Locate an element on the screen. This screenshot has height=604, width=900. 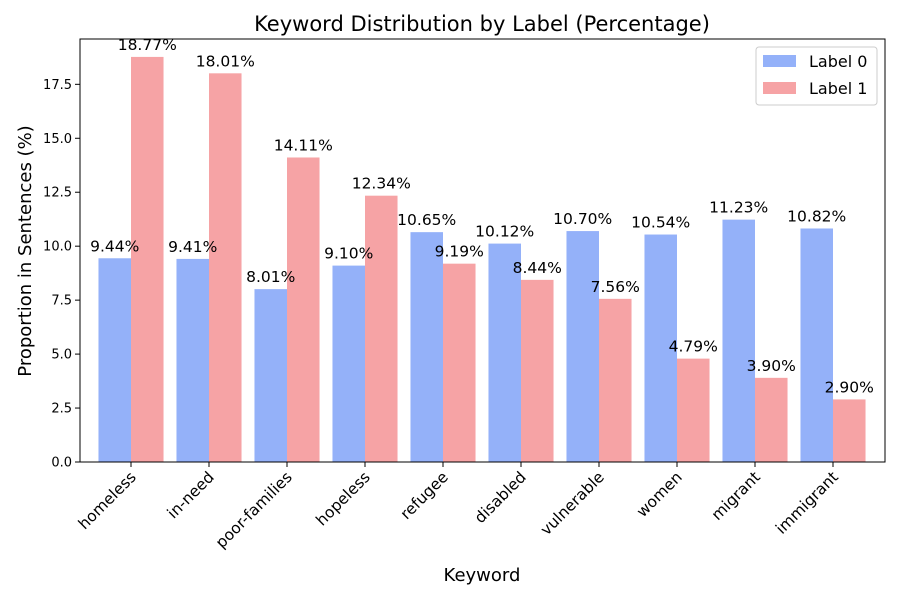
bar-label-0-women is located at coordinates (660, 348).